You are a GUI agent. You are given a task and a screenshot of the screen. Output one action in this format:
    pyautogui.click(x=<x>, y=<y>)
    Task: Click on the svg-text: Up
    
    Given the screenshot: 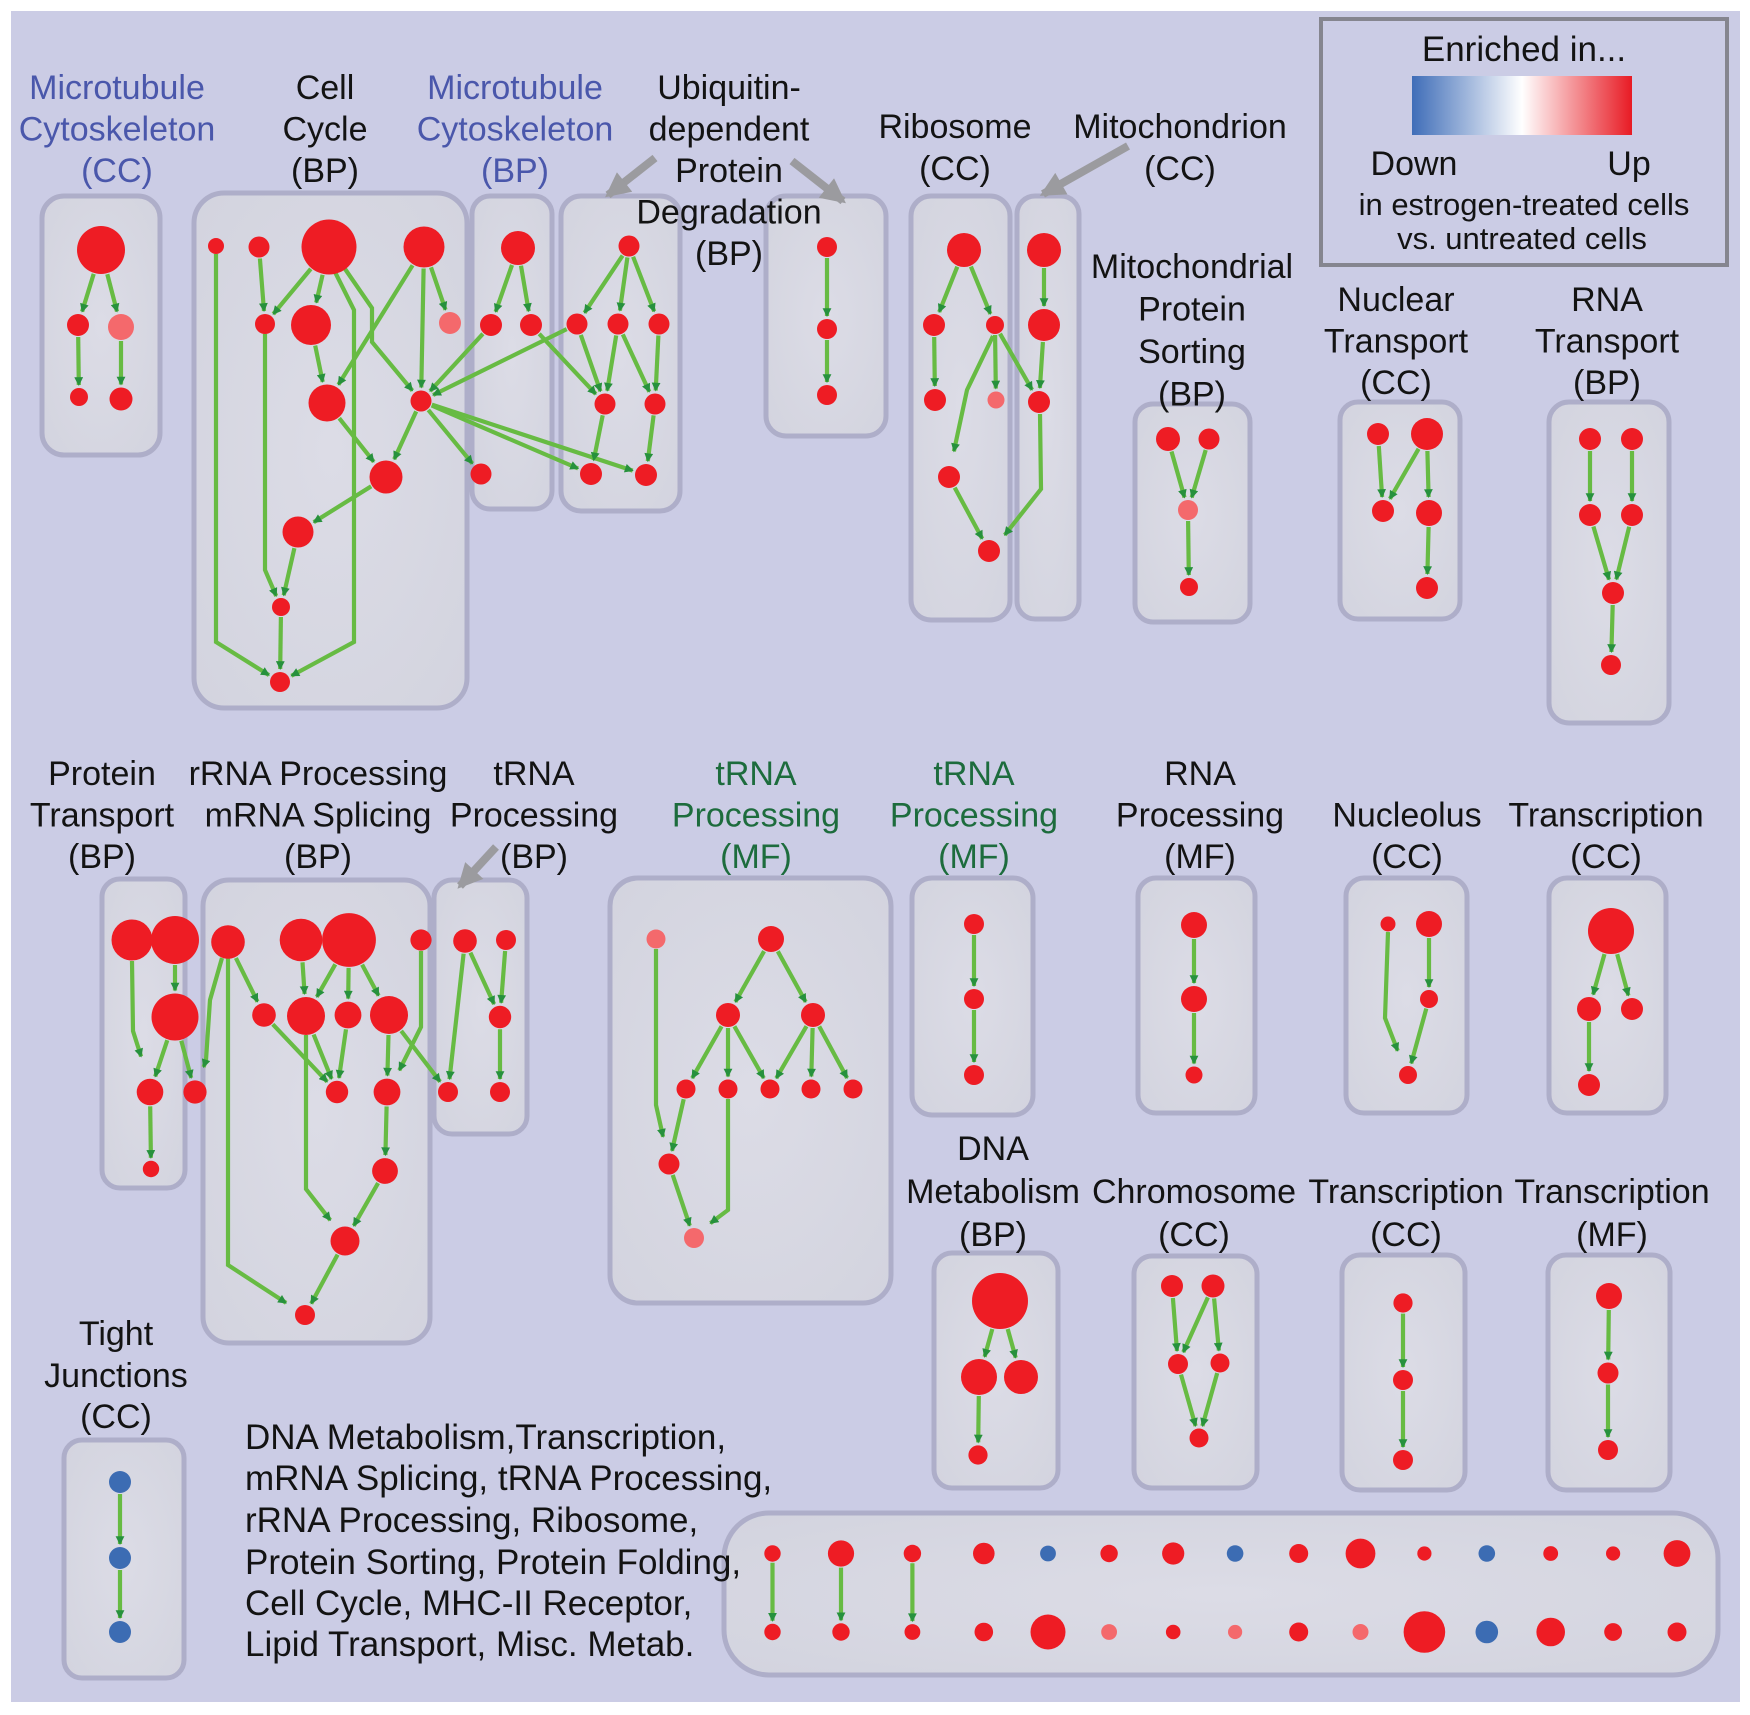 What is the action you would take?
    pyautogui.click(x=1628, y=164)
    